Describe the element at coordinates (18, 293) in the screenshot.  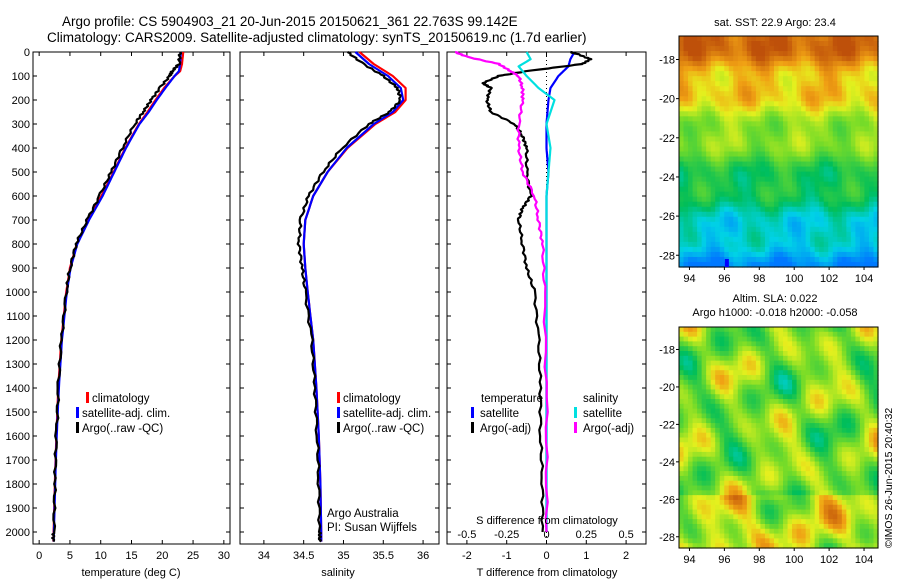
I see `y-tick-label: 1000` at that location.